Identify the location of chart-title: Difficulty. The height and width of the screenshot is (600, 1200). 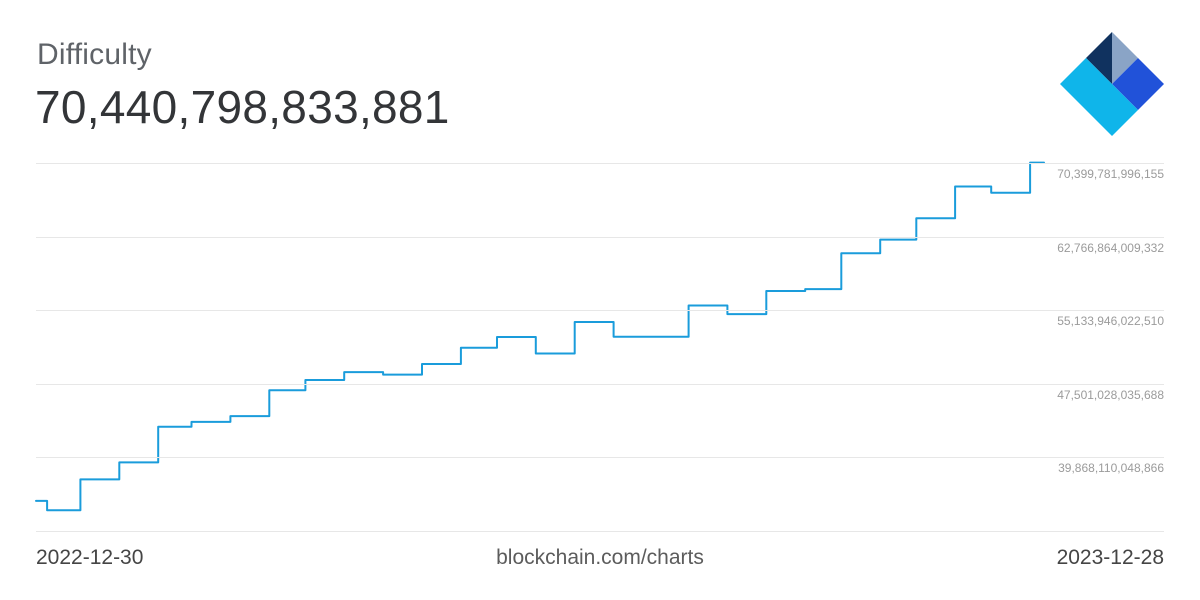
(94, 54).